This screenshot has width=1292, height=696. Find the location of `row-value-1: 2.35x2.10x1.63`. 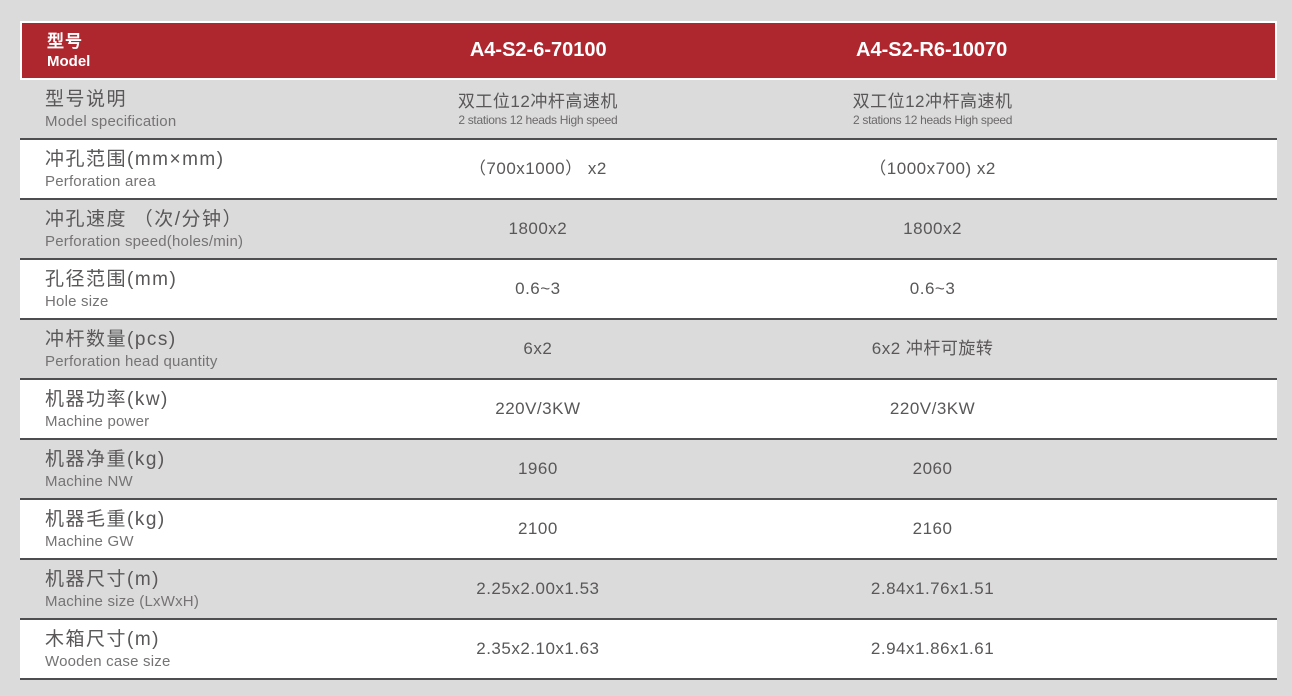

row-value-1: 2.35x2.10x1.63 is located at coordinates (538, 648).